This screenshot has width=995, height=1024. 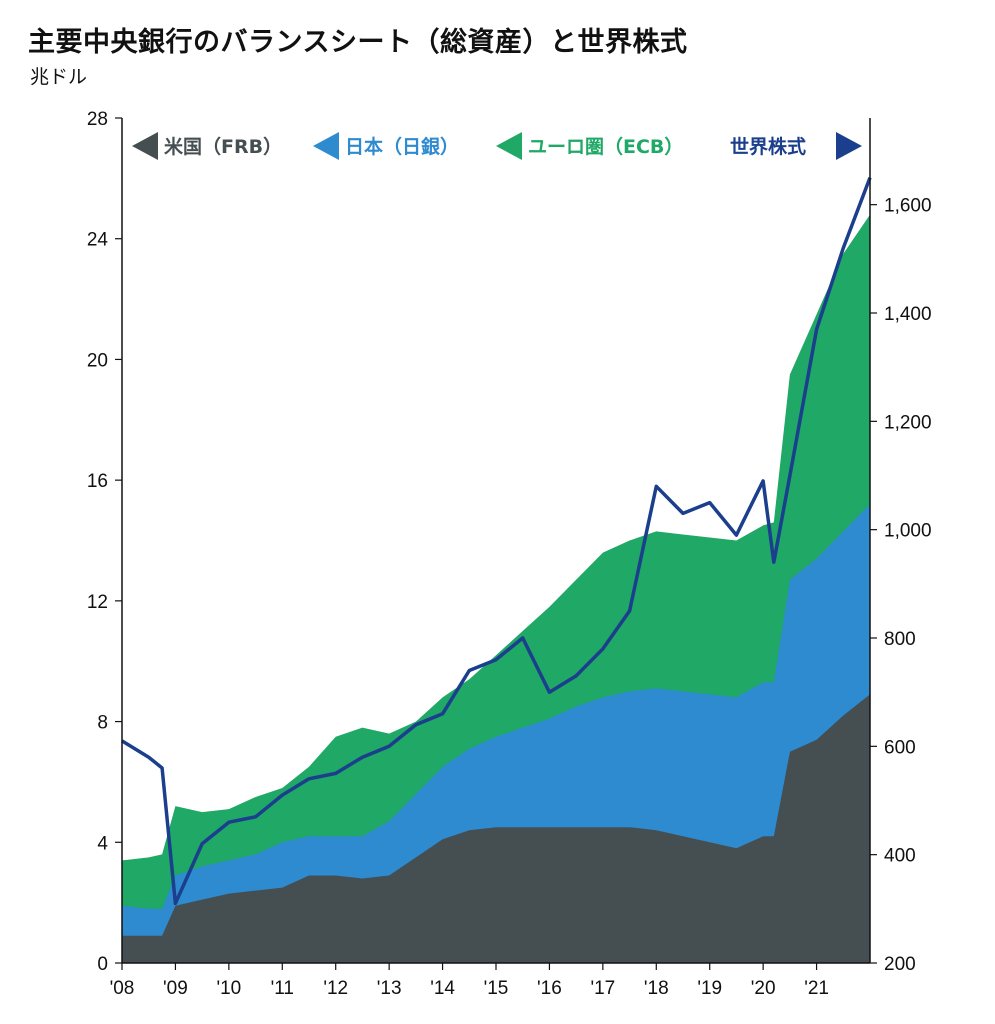 I want to click on right-tick-label: 400, so click(x=900, y=856).